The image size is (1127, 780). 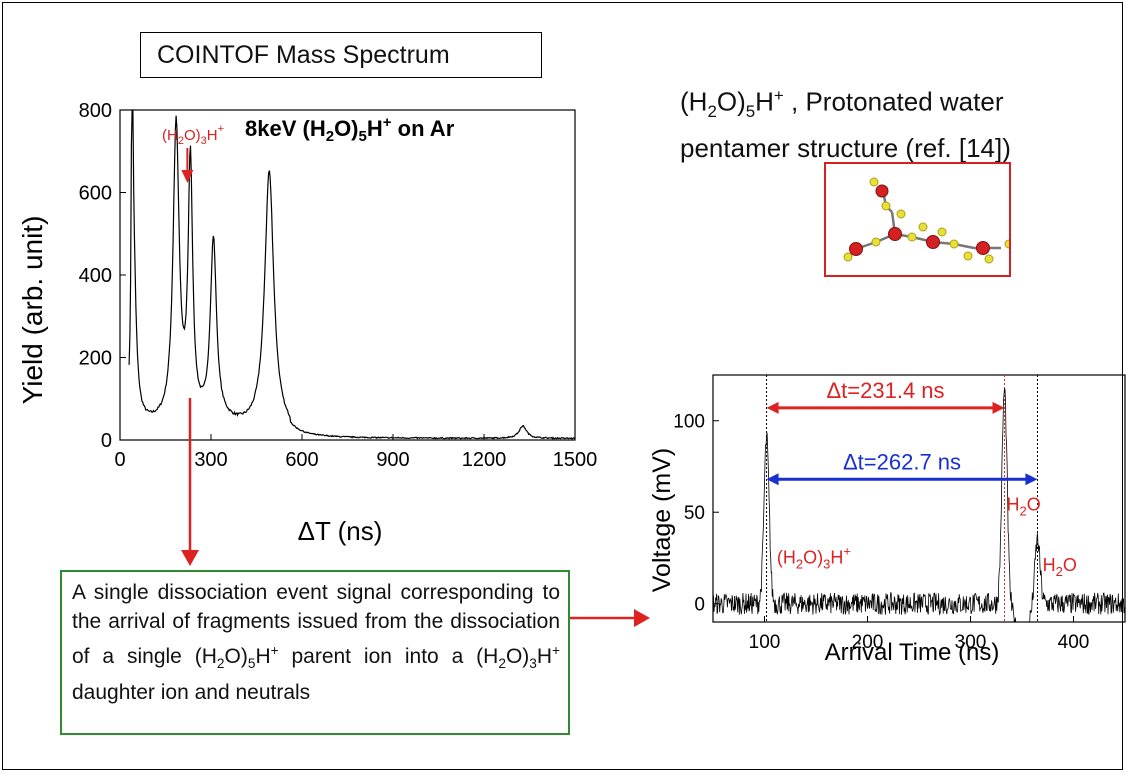 What do you see at coordinates (912, 652) in the screenshot?
I see `x-axis-label: Arrival Time (ns)` at bounding box center [912, 652].